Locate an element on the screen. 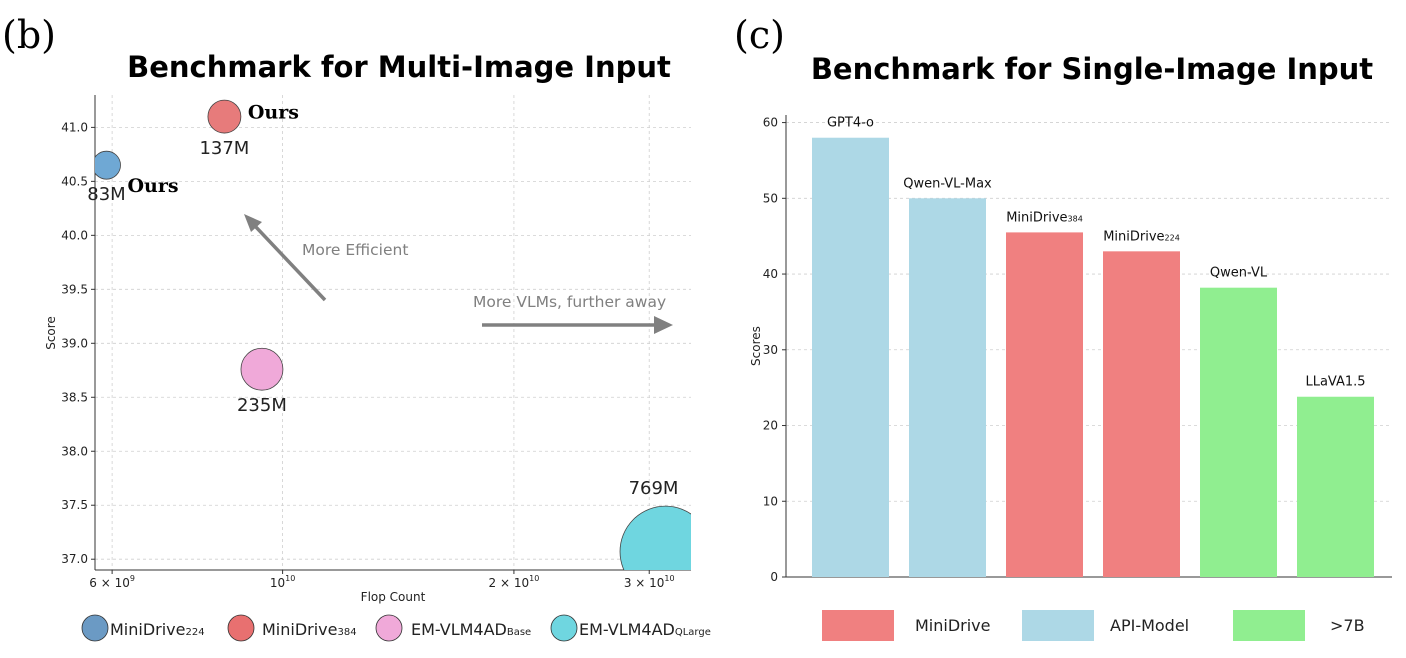 The width and height of the screenshot is (1406, 658). bar-label: Qwen-VL-Max is located at coordinates (947, 183).